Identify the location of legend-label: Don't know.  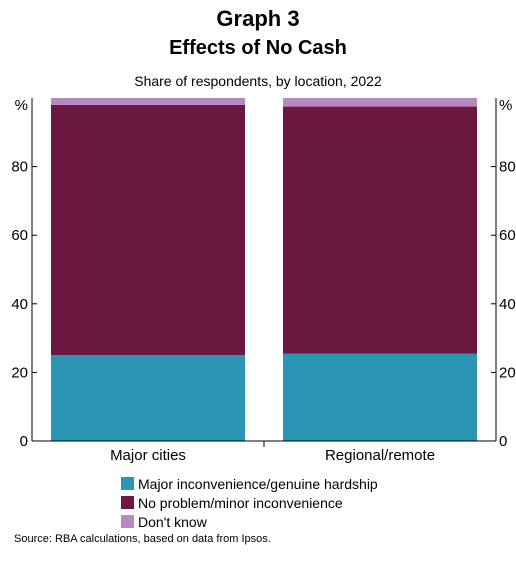
(172, 521).